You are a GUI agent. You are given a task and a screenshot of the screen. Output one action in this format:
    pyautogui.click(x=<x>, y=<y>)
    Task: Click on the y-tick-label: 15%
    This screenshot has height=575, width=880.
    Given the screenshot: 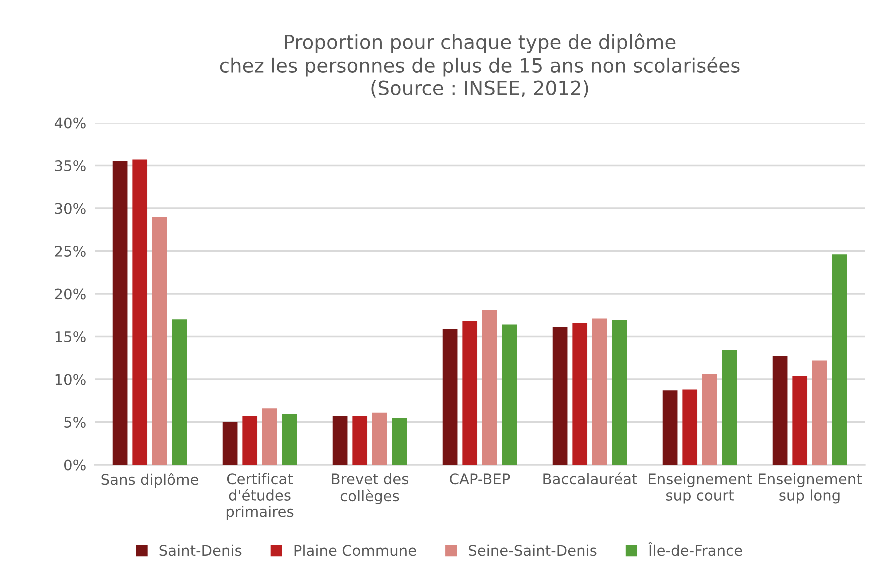 What is the action you would take?
    pyautogui.click(x=71, y=336)
    